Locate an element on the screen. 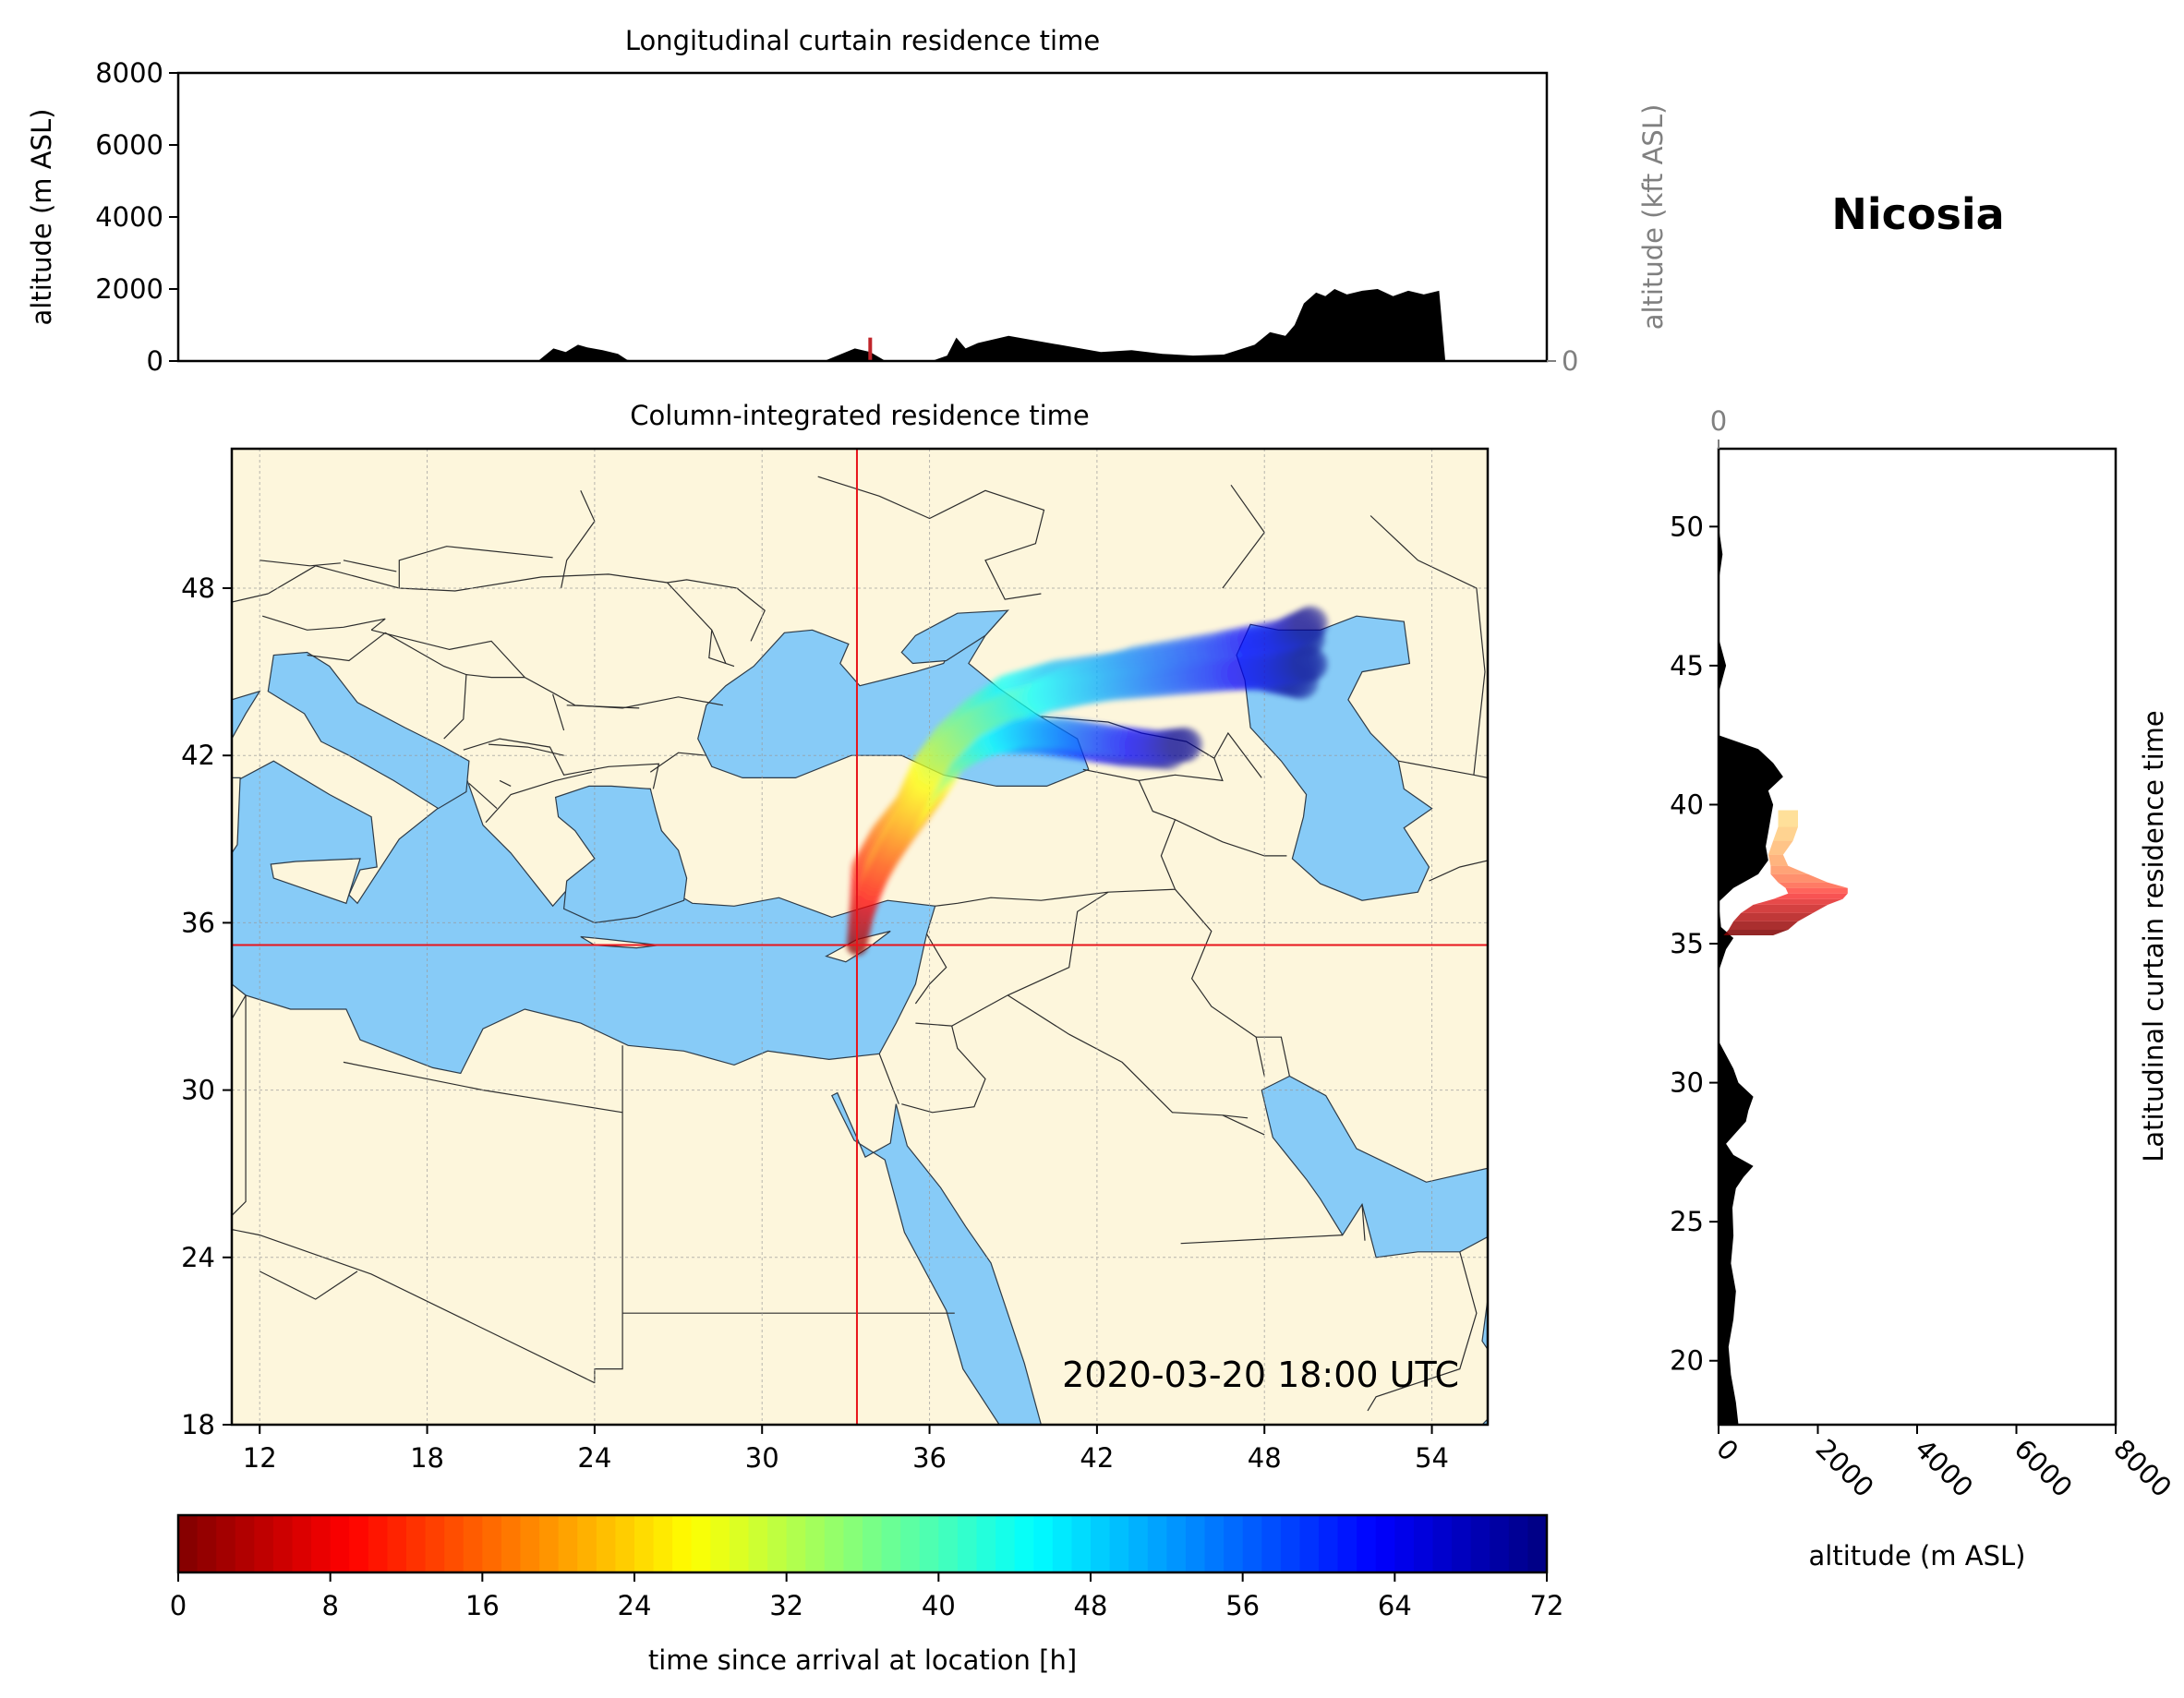 The width and height of the screenshot is (2184, 1698). top-secondary-yaxis-ticks: 050100 is located at coordinates (1562, 361).